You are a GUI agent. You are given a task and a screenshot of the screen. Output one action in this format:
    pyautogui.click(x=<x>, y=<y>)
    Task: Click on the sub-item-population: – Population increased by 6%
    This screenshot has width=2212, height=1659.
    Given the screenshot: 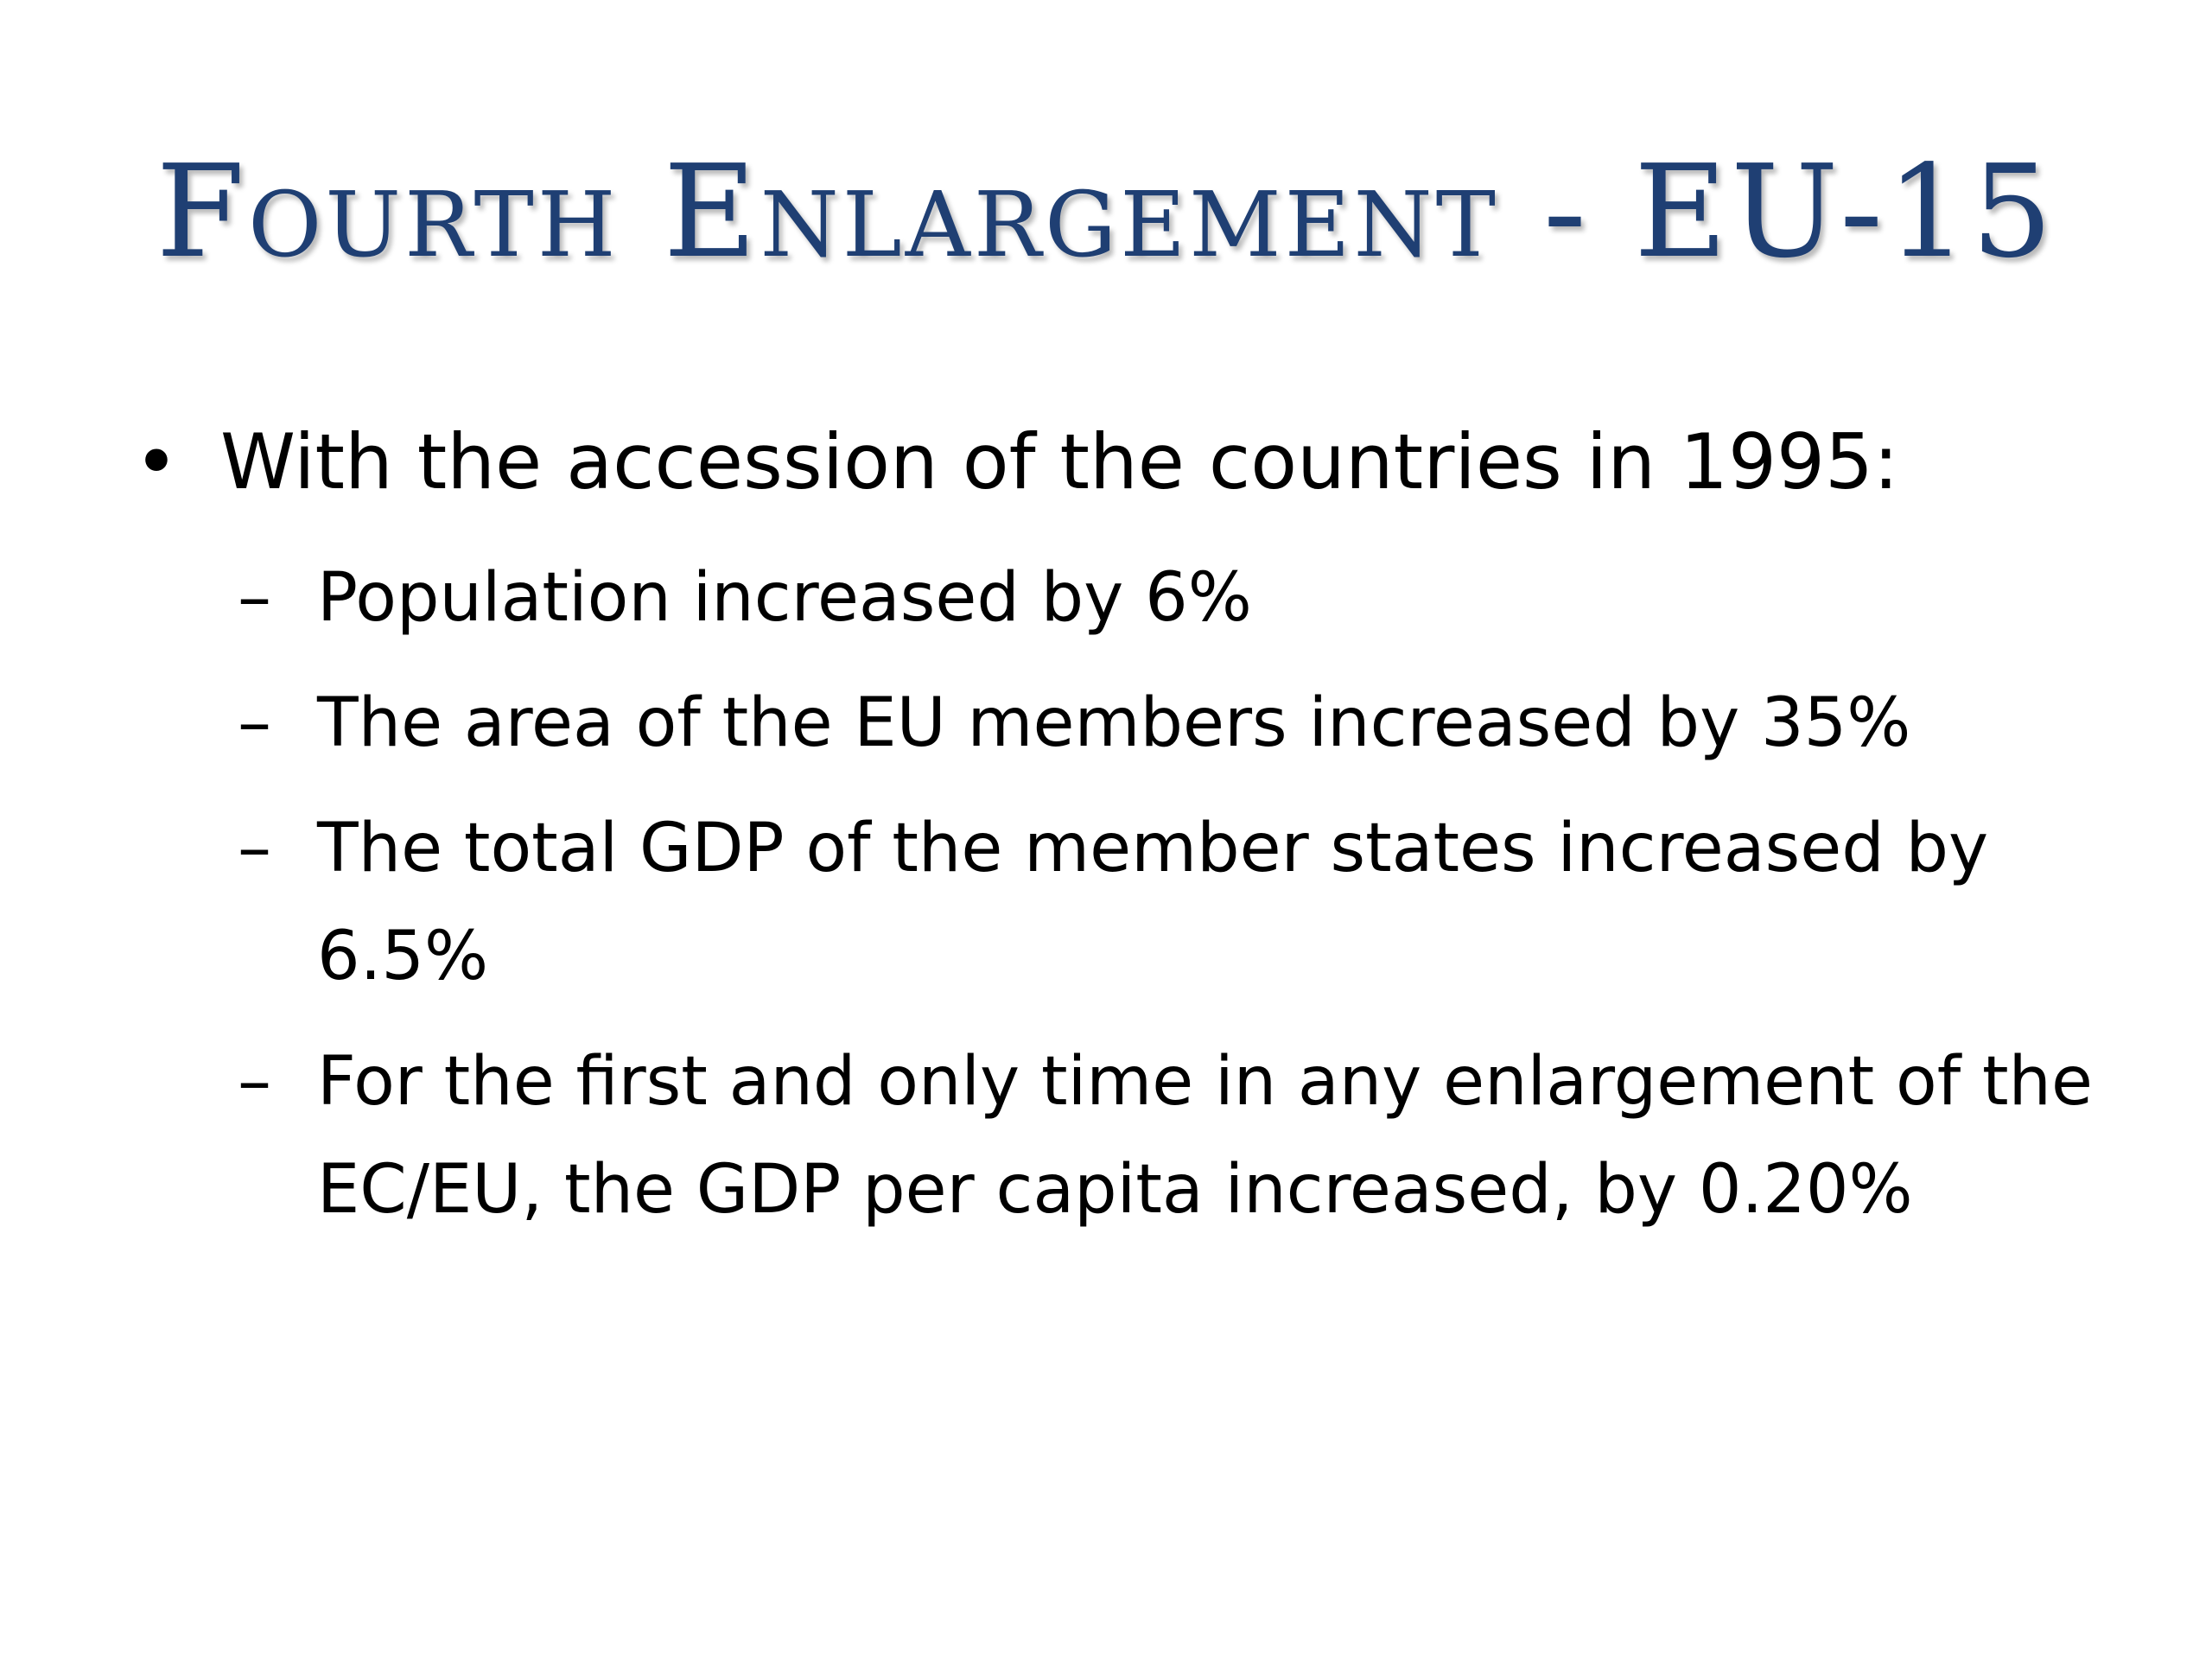 What is the action you would take?
    pyautogui.click(x=1201, y=598)
    